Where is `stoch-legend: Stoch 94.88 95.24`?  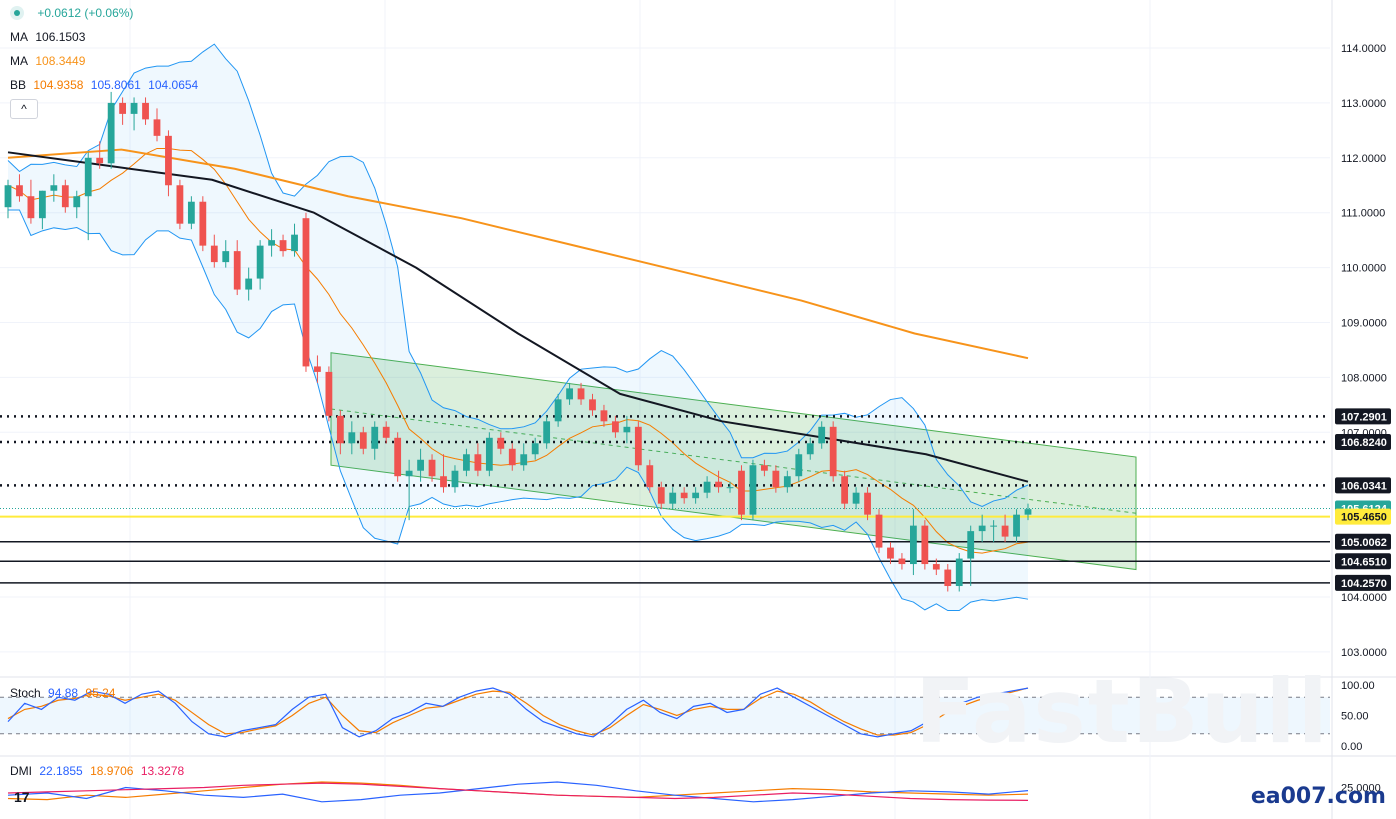 stoch-legend: Stoch 94.88 95.24 is located at coordinates (64, 693).